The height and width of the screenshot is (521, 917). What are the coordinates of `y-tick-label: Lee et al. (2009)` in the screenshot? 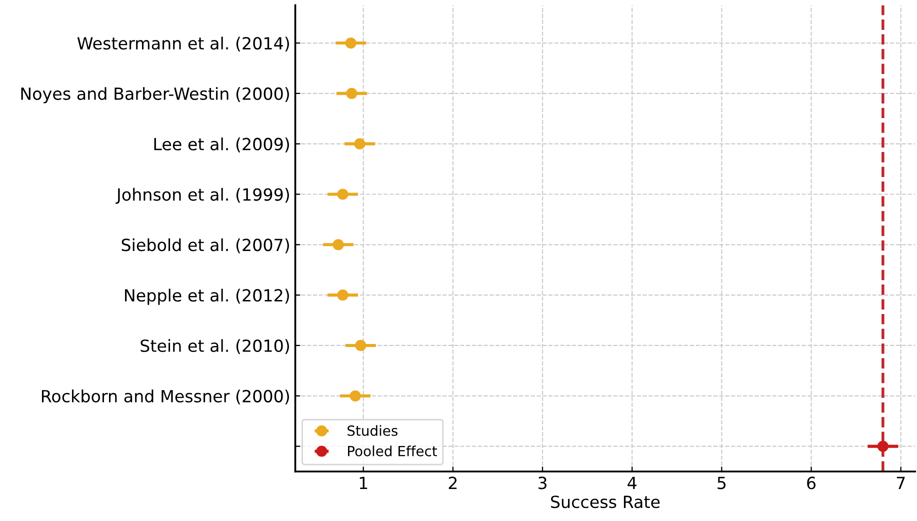 It's located at (221, 145).